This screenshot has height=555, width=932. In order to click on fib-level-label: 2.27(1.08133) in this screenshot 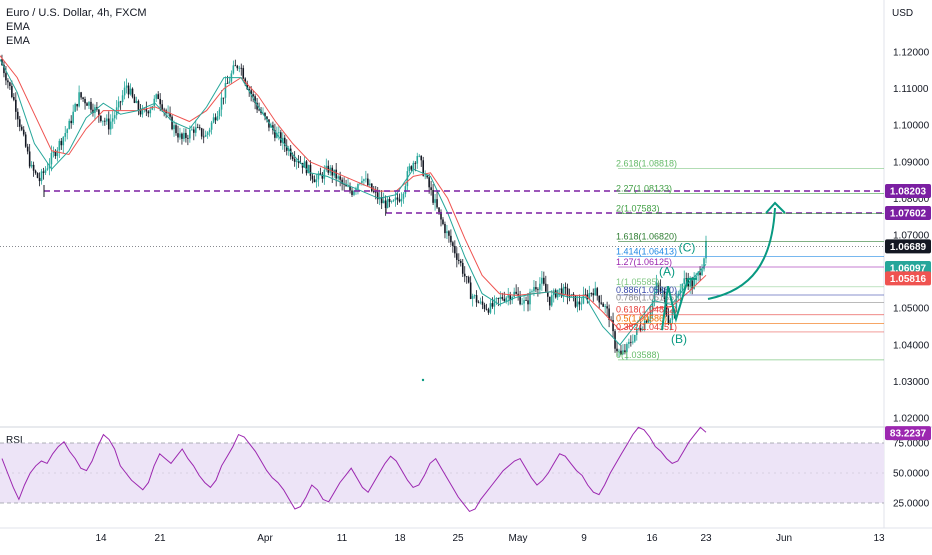, I will do `click(644, 189)`.